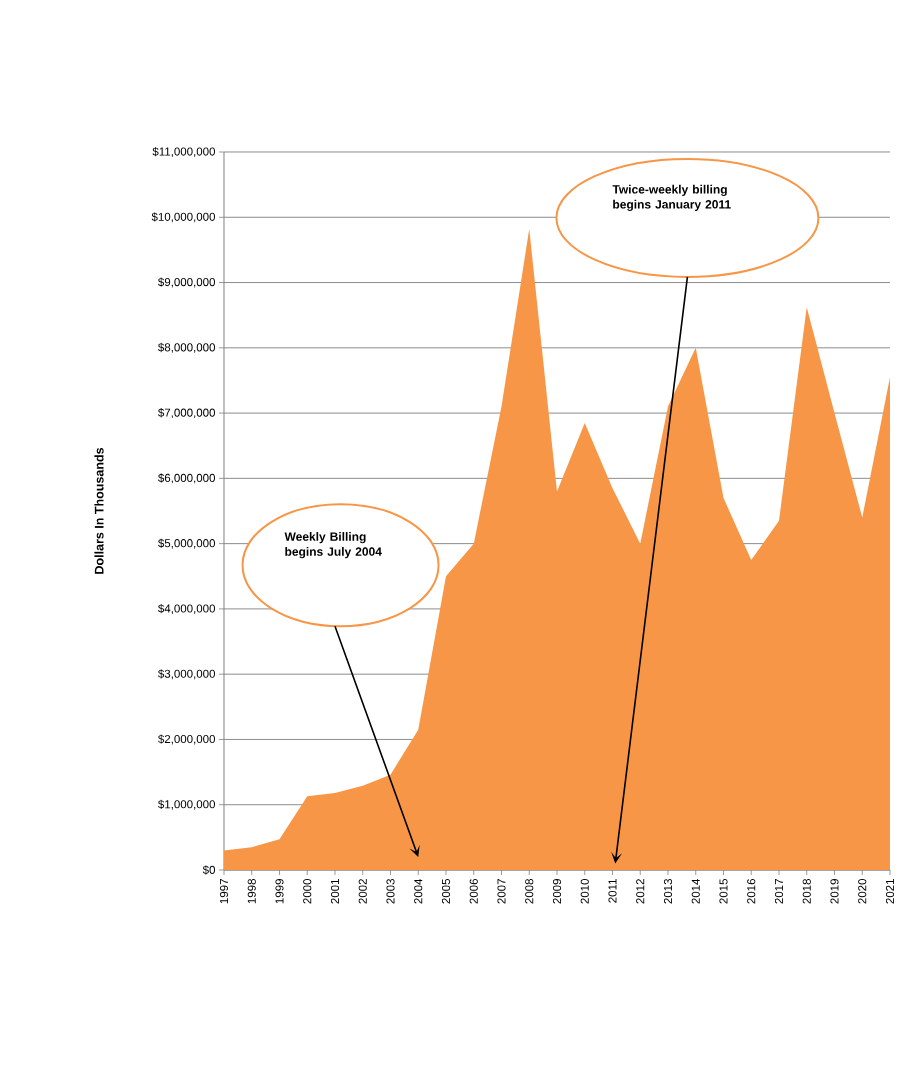  I want to click on x-tick-label: 1998, so click(251, 891).